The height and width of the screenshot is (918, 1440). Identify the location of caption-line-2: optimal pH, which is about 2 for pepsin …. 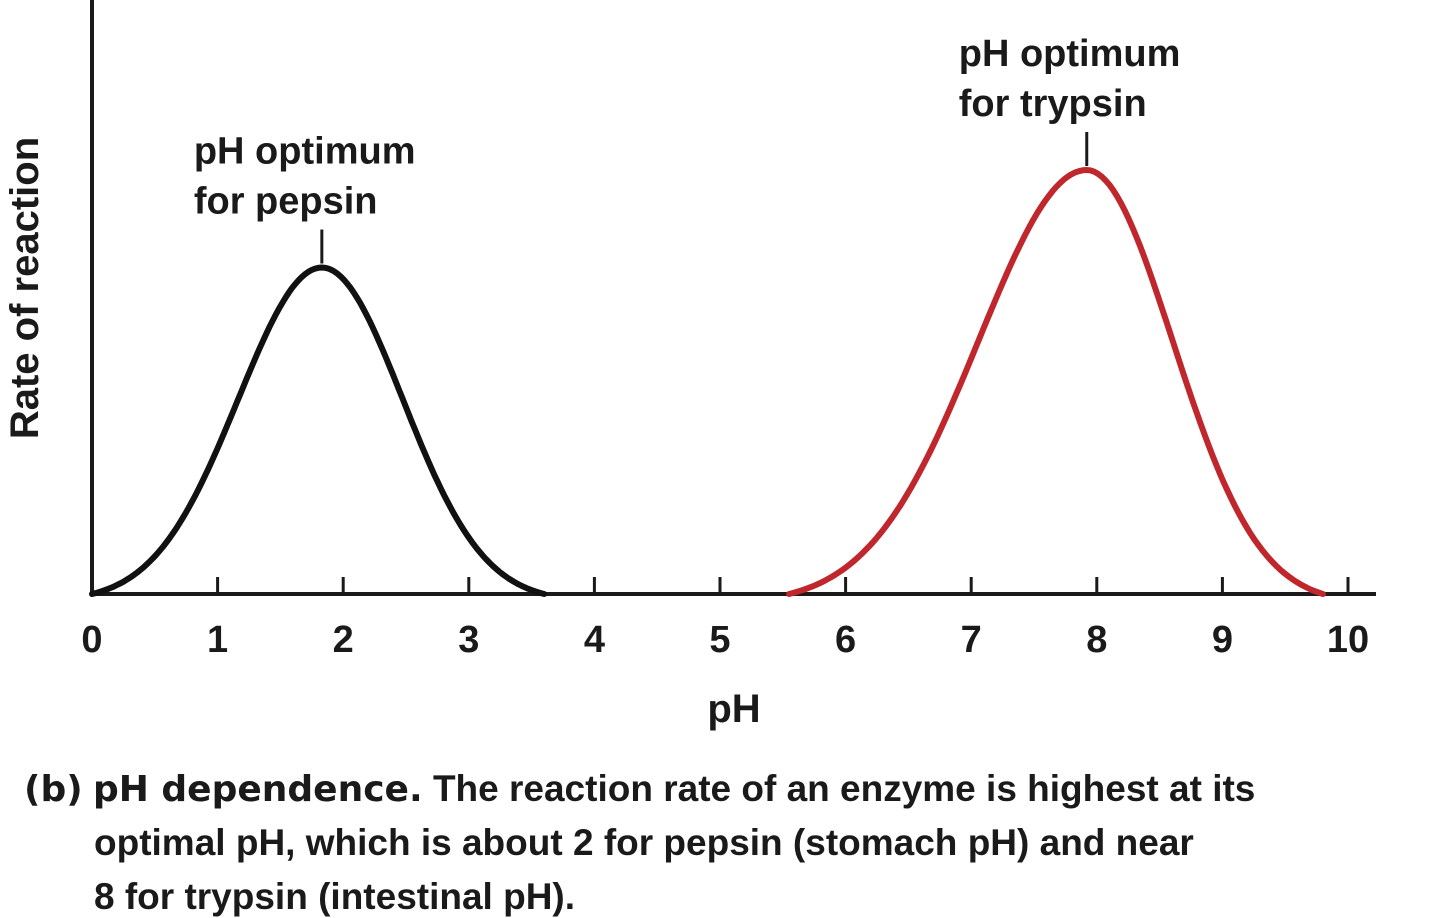
(644, 842).